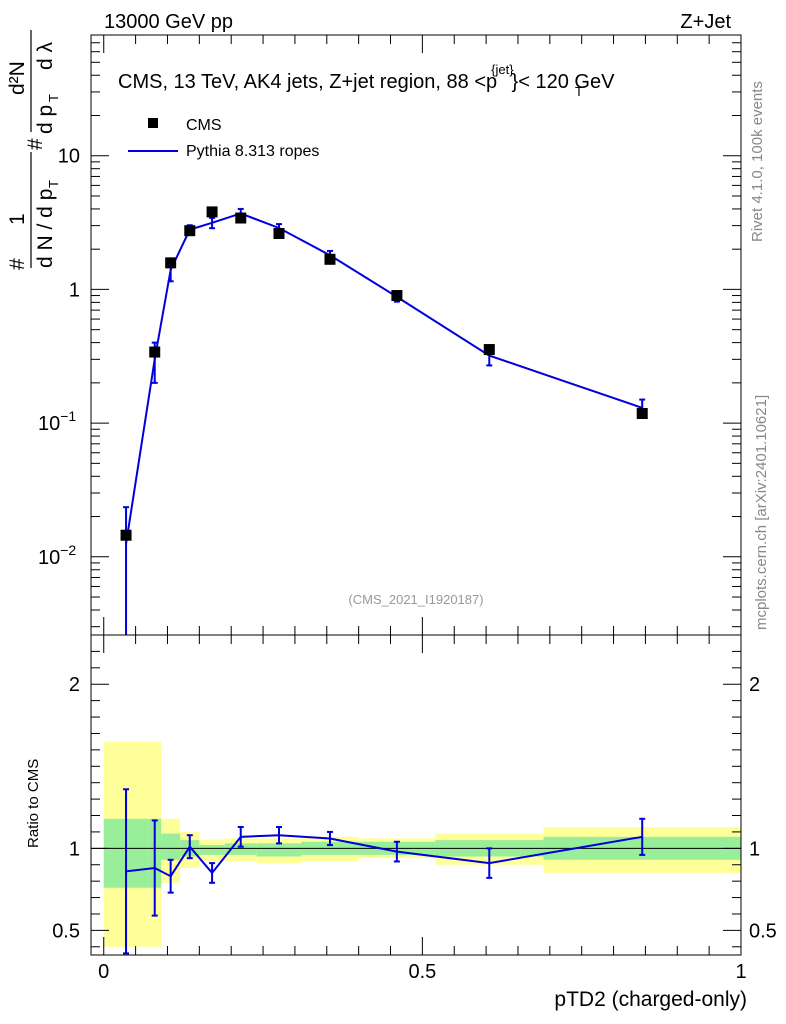 The height and width of the screenshot is (1024, 786). What do you see at coordinates (103, 972) in the screenshot?
I see `ratio-xtick-label: 0` at bounding box center [103, 972].